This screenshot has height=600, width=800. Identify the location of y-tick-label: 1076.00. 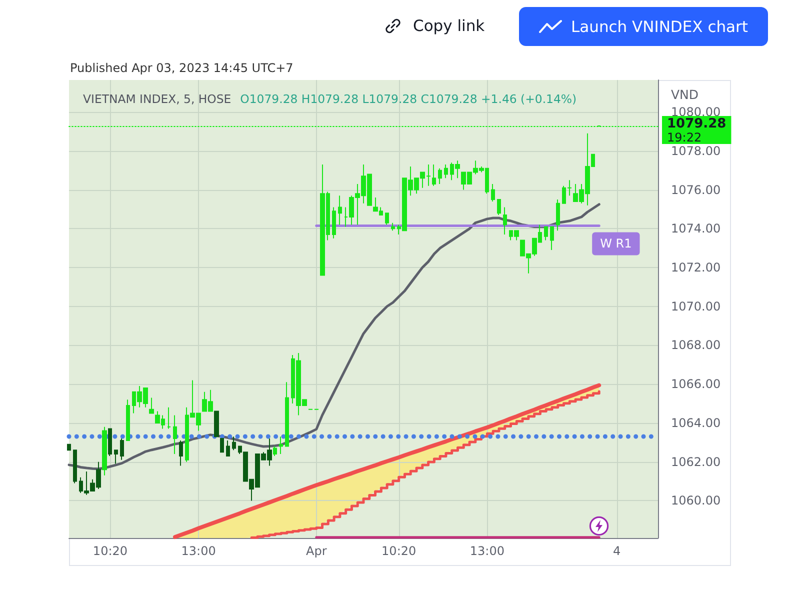
(696, 189).